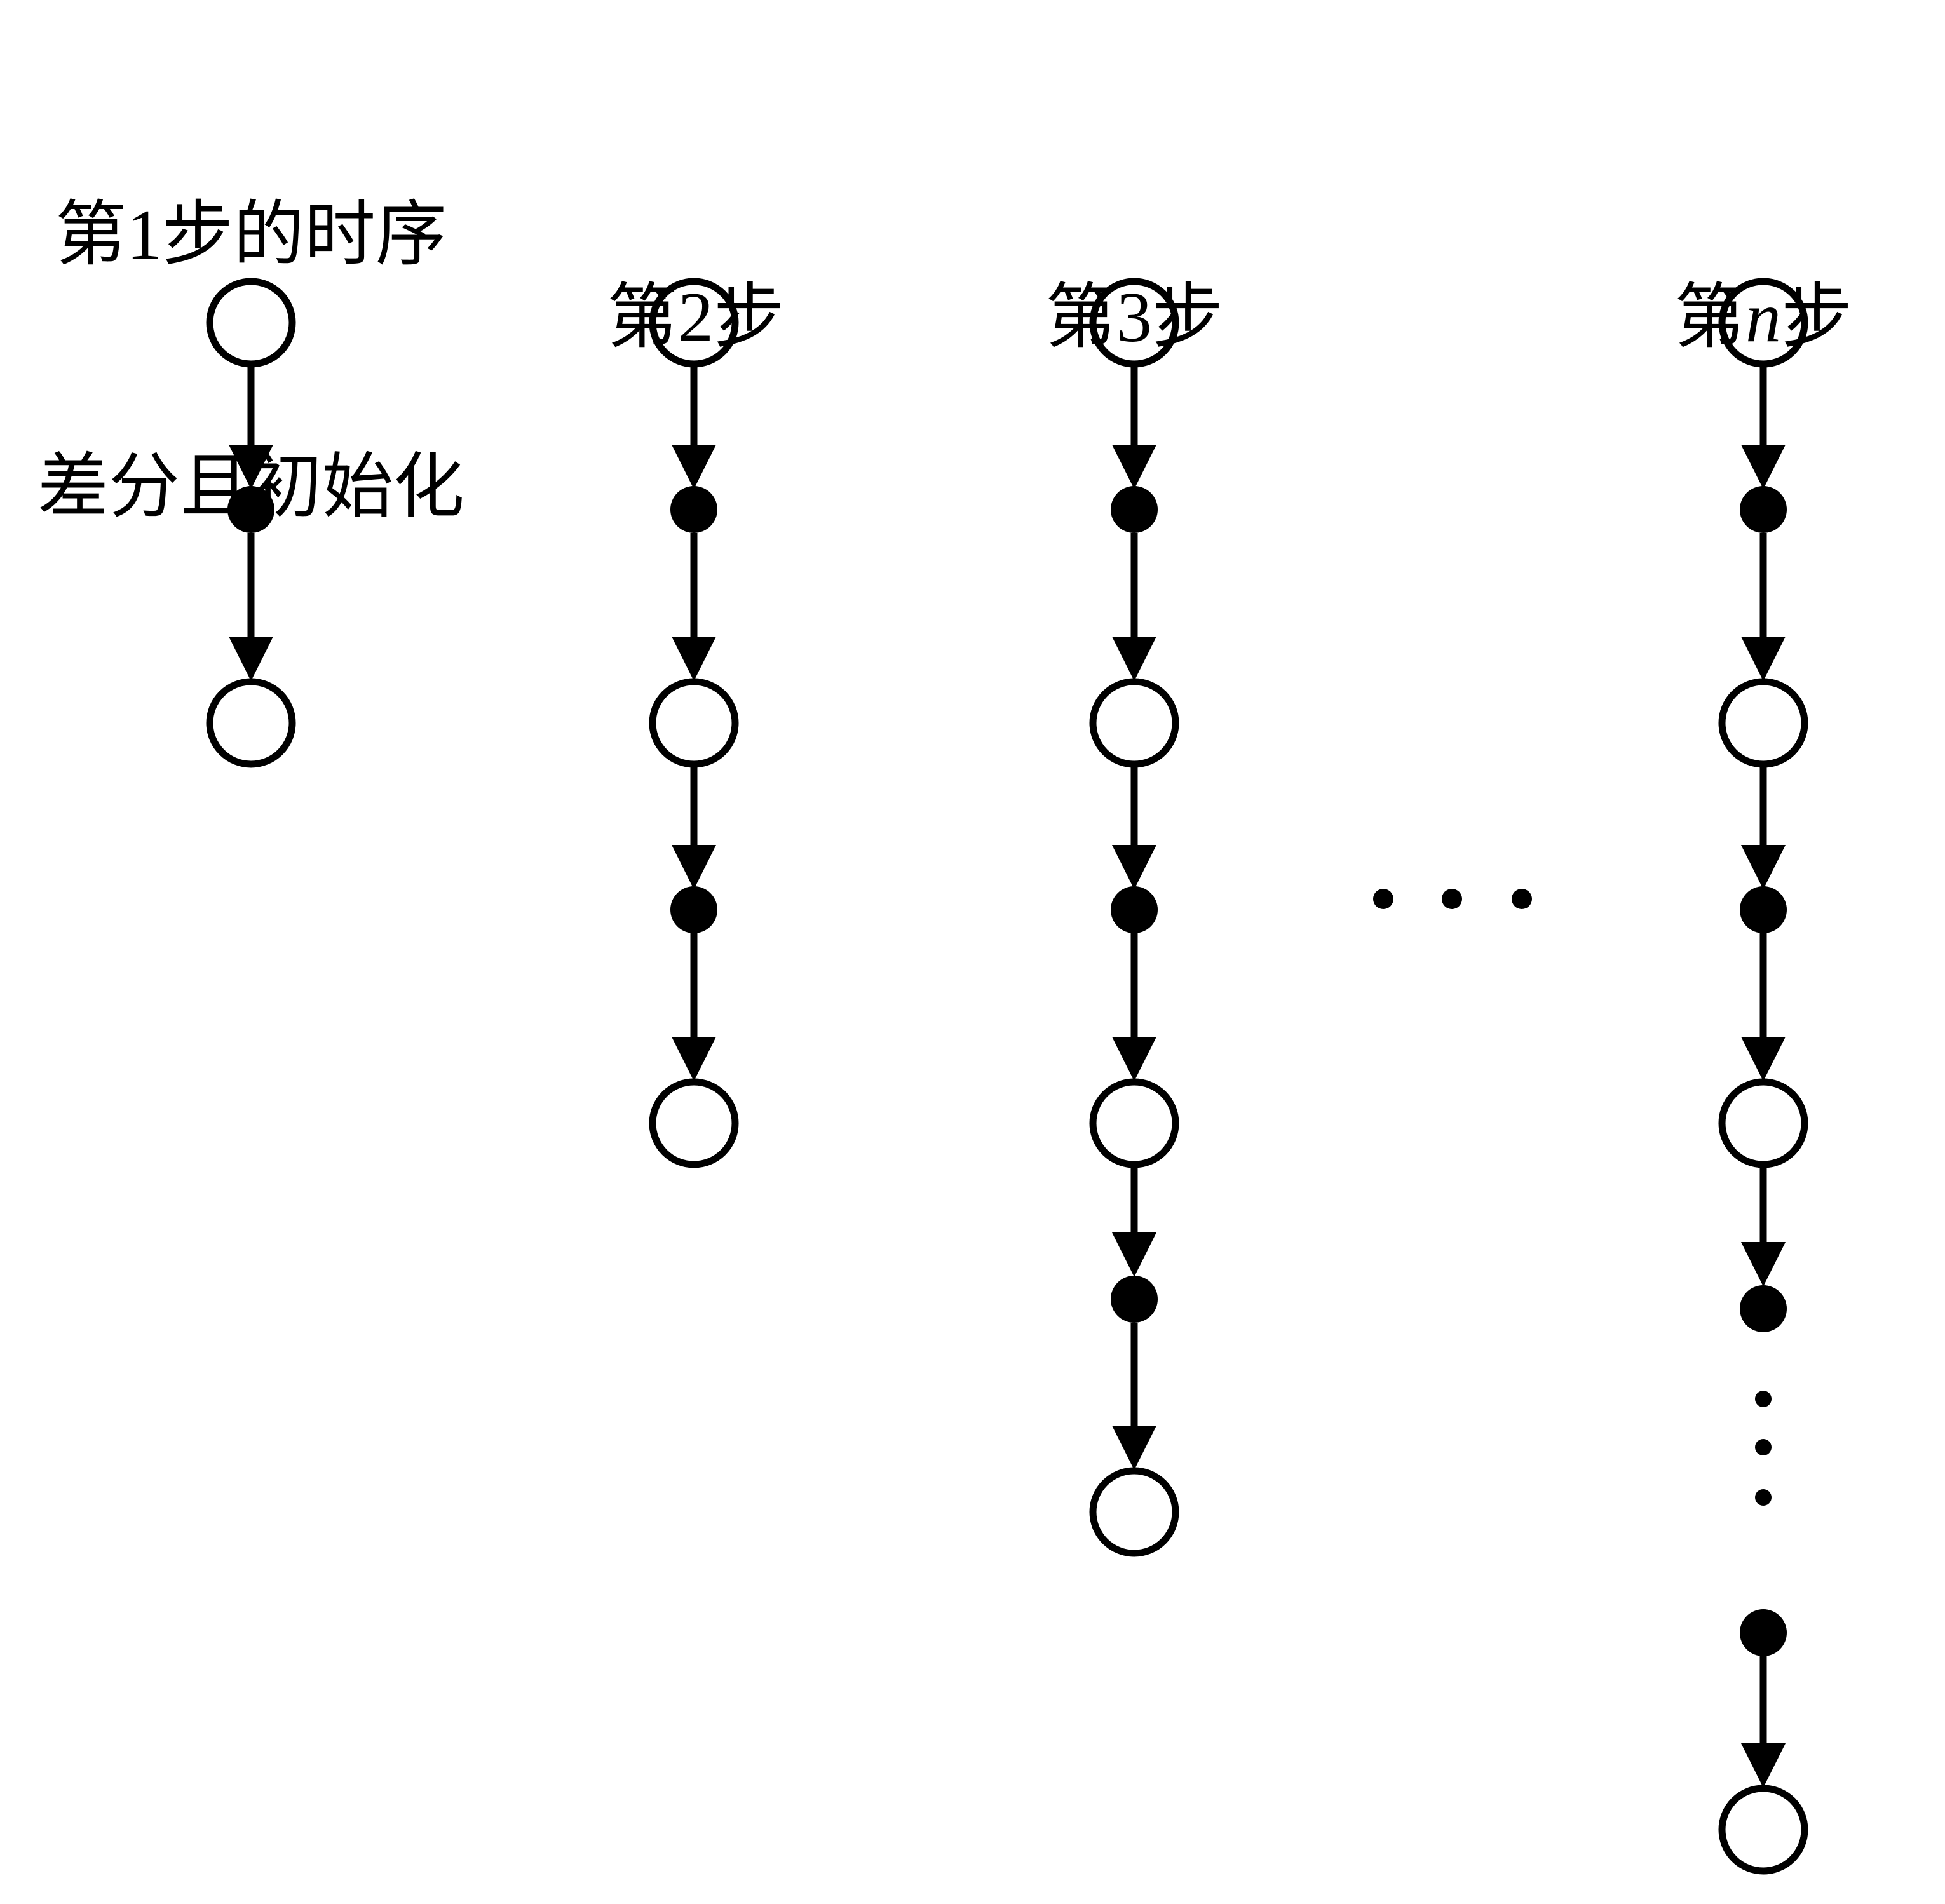 The height and width of the screenshot is (1904, 1945). What do you see at coordinates (251, 235) in the screenshot?
I see `column-label-line: 第1步的时序` at bounding box center [251, 235].